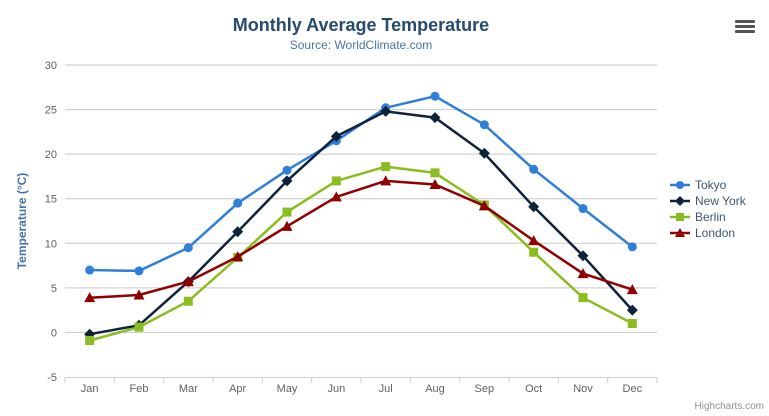 The image size is (769, 416). What do you see at coordinates (51, 244) in the screenshot?
I see `y-axis-label: 10` at bounding box center [51, 244].